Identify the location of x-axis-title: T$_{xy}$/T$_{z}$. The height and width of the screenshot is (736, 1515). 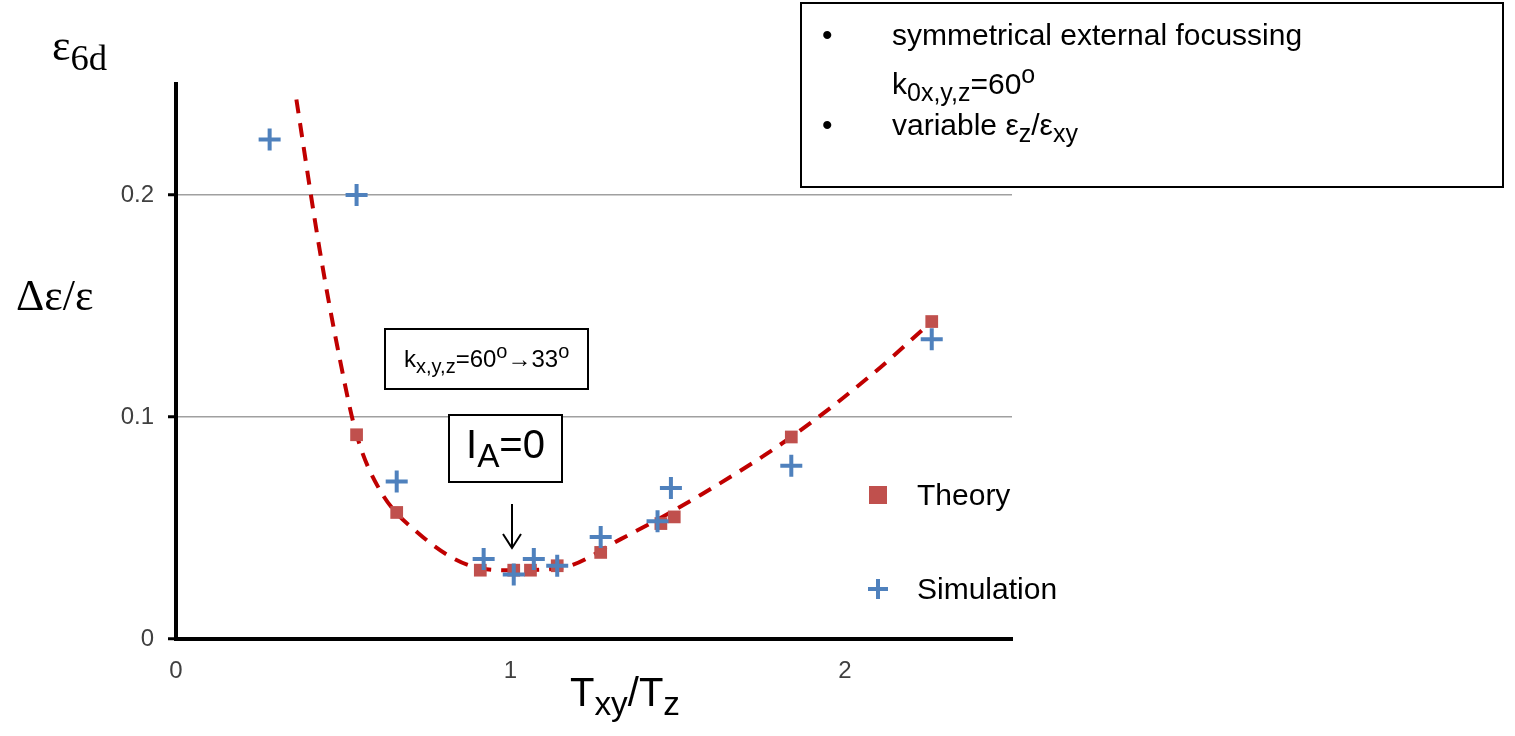
(625, 696).